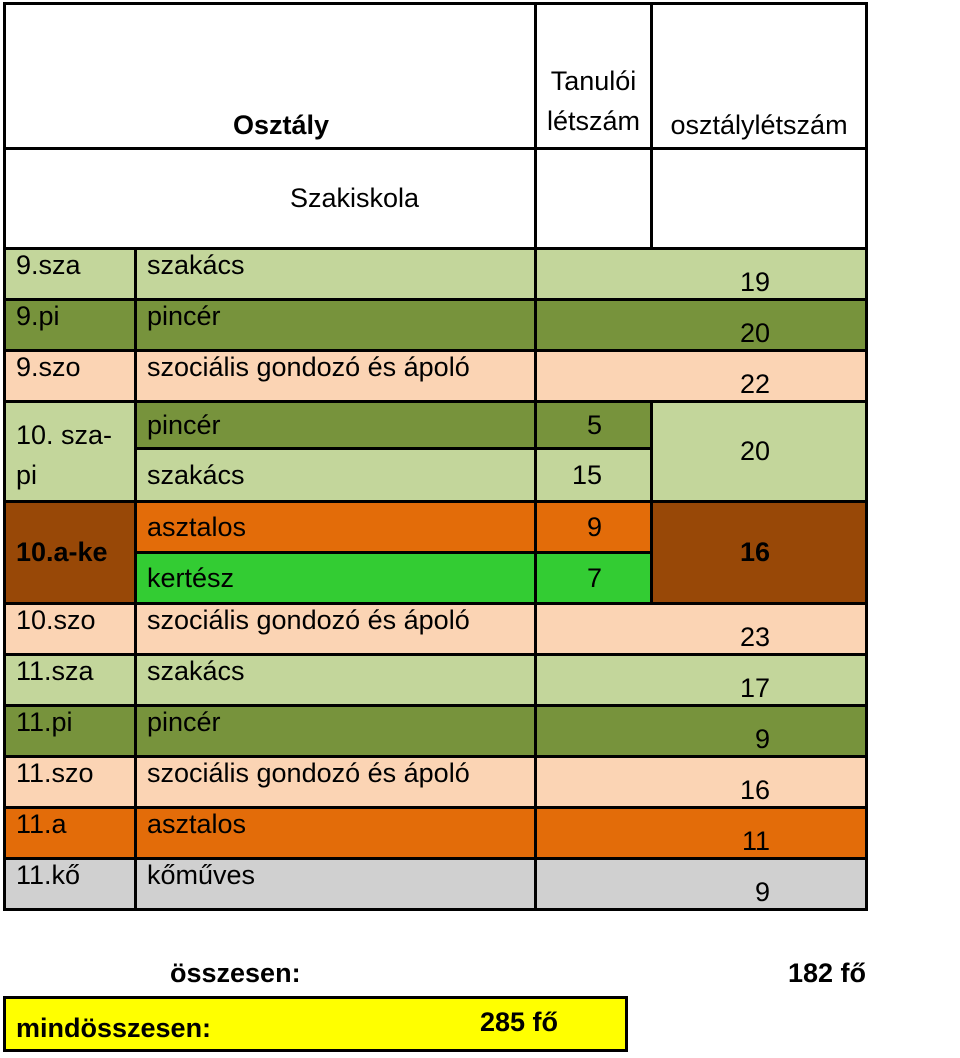 The width and height of the screenshot is (960, 1058). Describe the element at coordinates (335, 833) in the screenshot. I see `class-name: asztalos` at that location.